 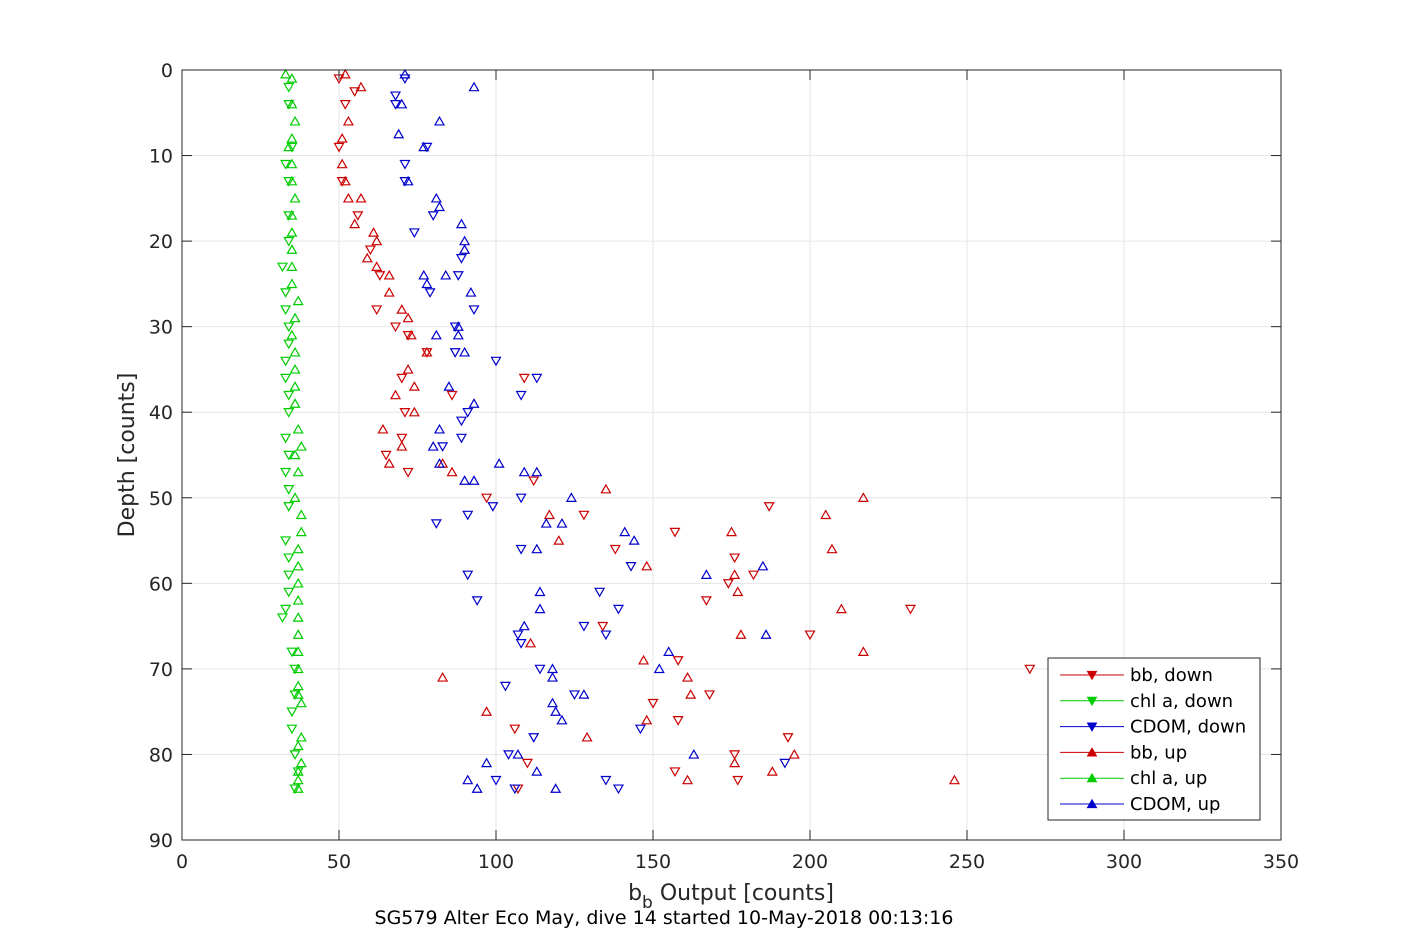 What do you see at coordinates (1168, 778) in the screenshot?
I see `legend-label: chl a, up` at bounding box center [1168, 778].